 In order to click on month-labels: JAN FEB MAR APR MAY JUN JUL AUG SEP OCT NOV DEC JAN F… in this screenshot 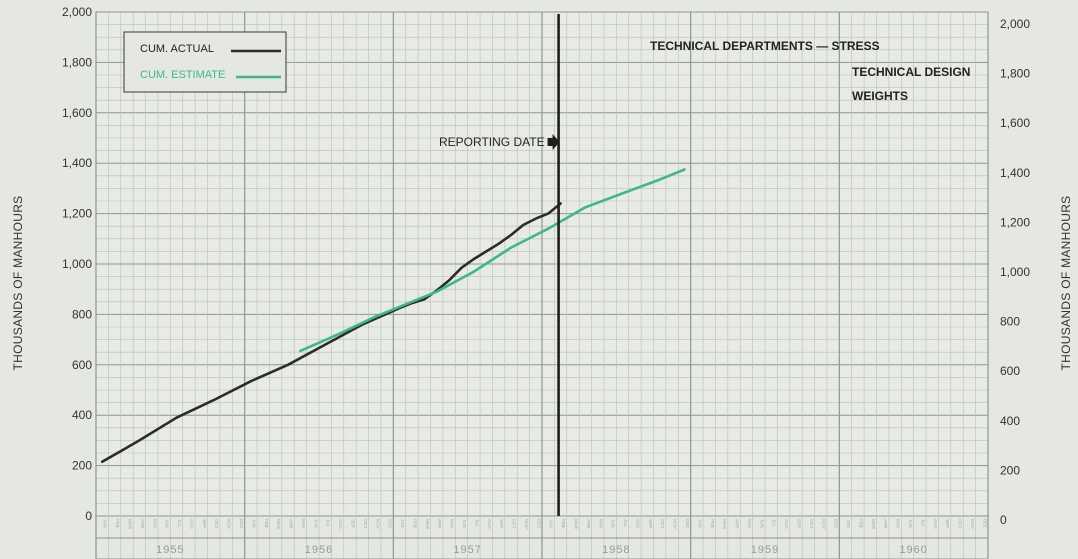, I will do `click(545, 524)`.